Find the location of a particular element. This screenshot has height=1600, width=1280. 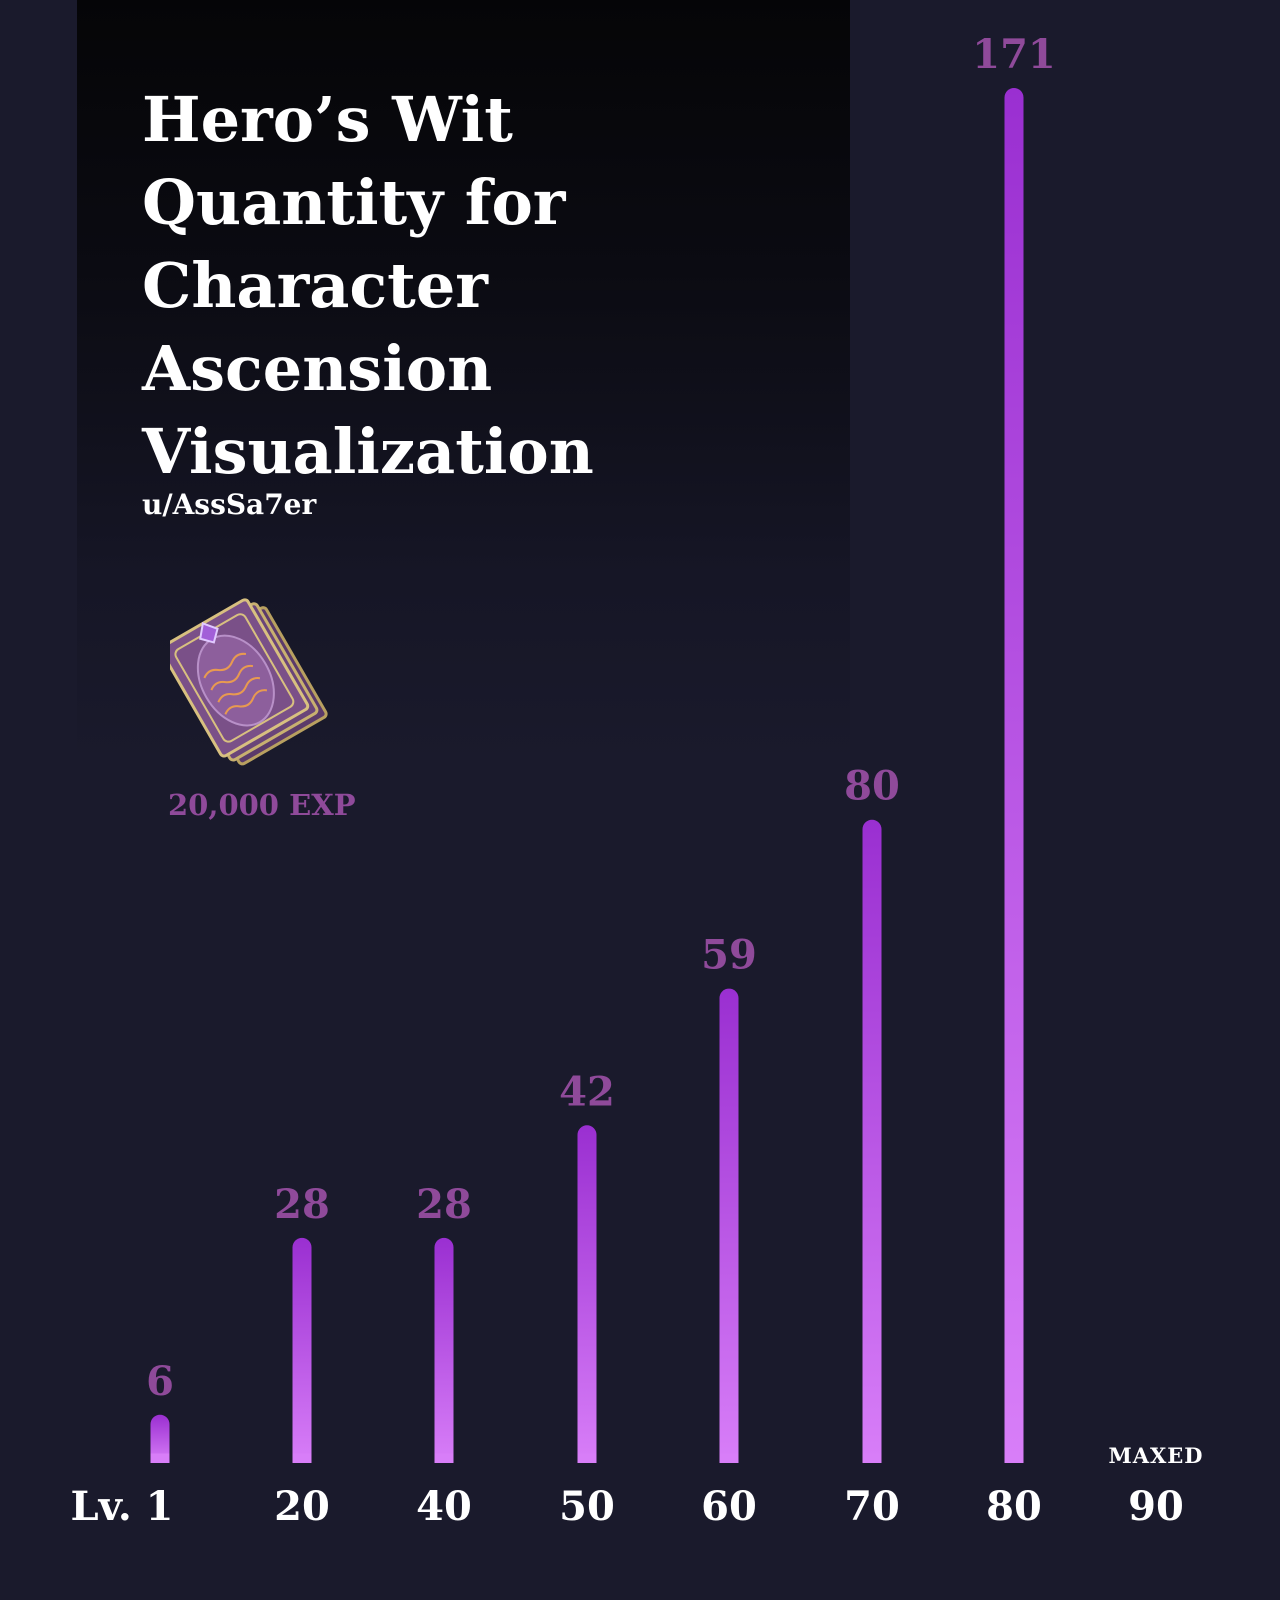

x-tick-label-1: 20 is located at coordinates (302, 1506).